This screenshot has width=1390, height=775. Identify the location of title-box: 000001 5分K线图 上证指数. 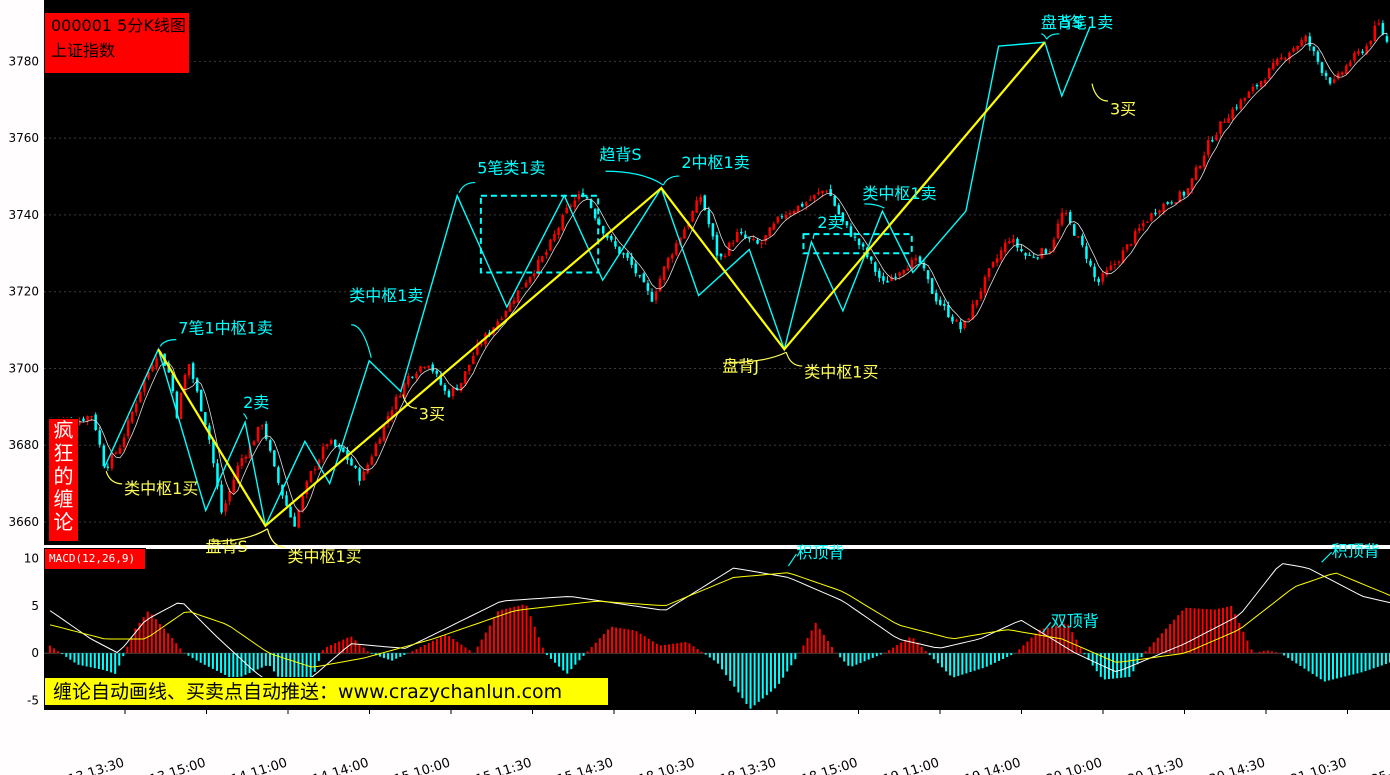
(117, 43).